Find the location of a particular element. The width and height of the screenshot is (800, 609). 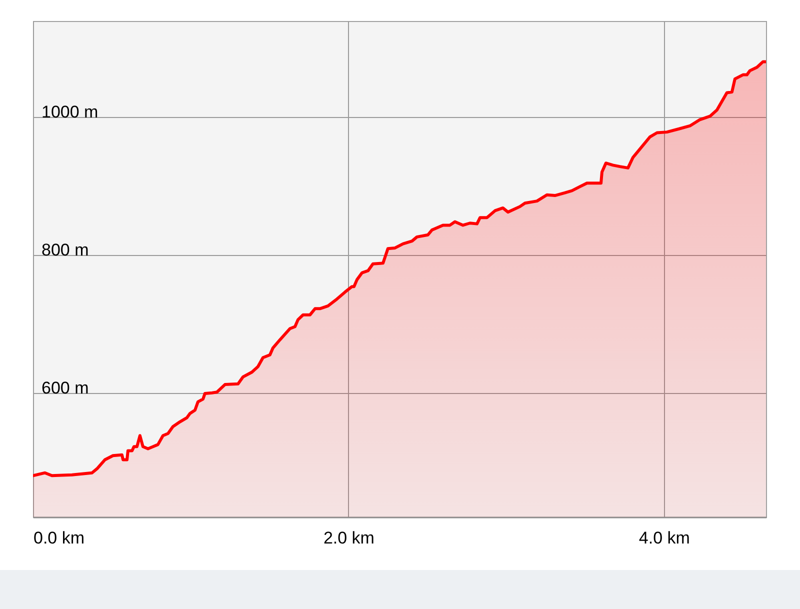

x-tick-label: 0.0 km is located at coordinates (59, 538).